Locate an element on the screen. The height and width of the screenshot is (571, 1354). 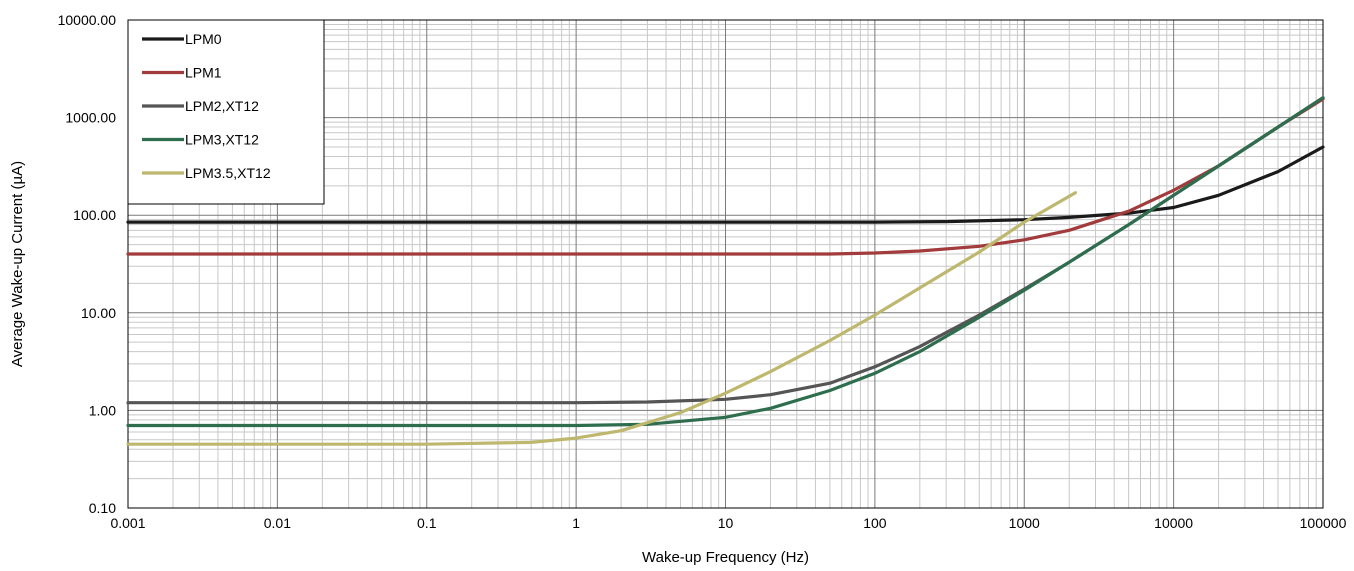
x-tick-label: 10000 is located at coordinates (1173, 523).